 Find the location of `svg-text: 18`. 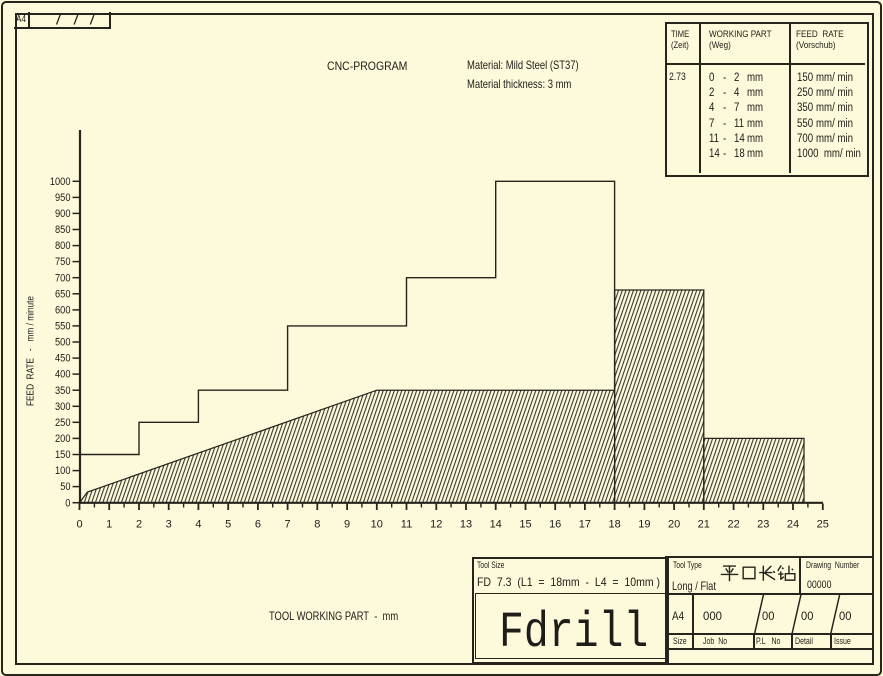

svg-text: 18 is located at coordinates (614, 525).